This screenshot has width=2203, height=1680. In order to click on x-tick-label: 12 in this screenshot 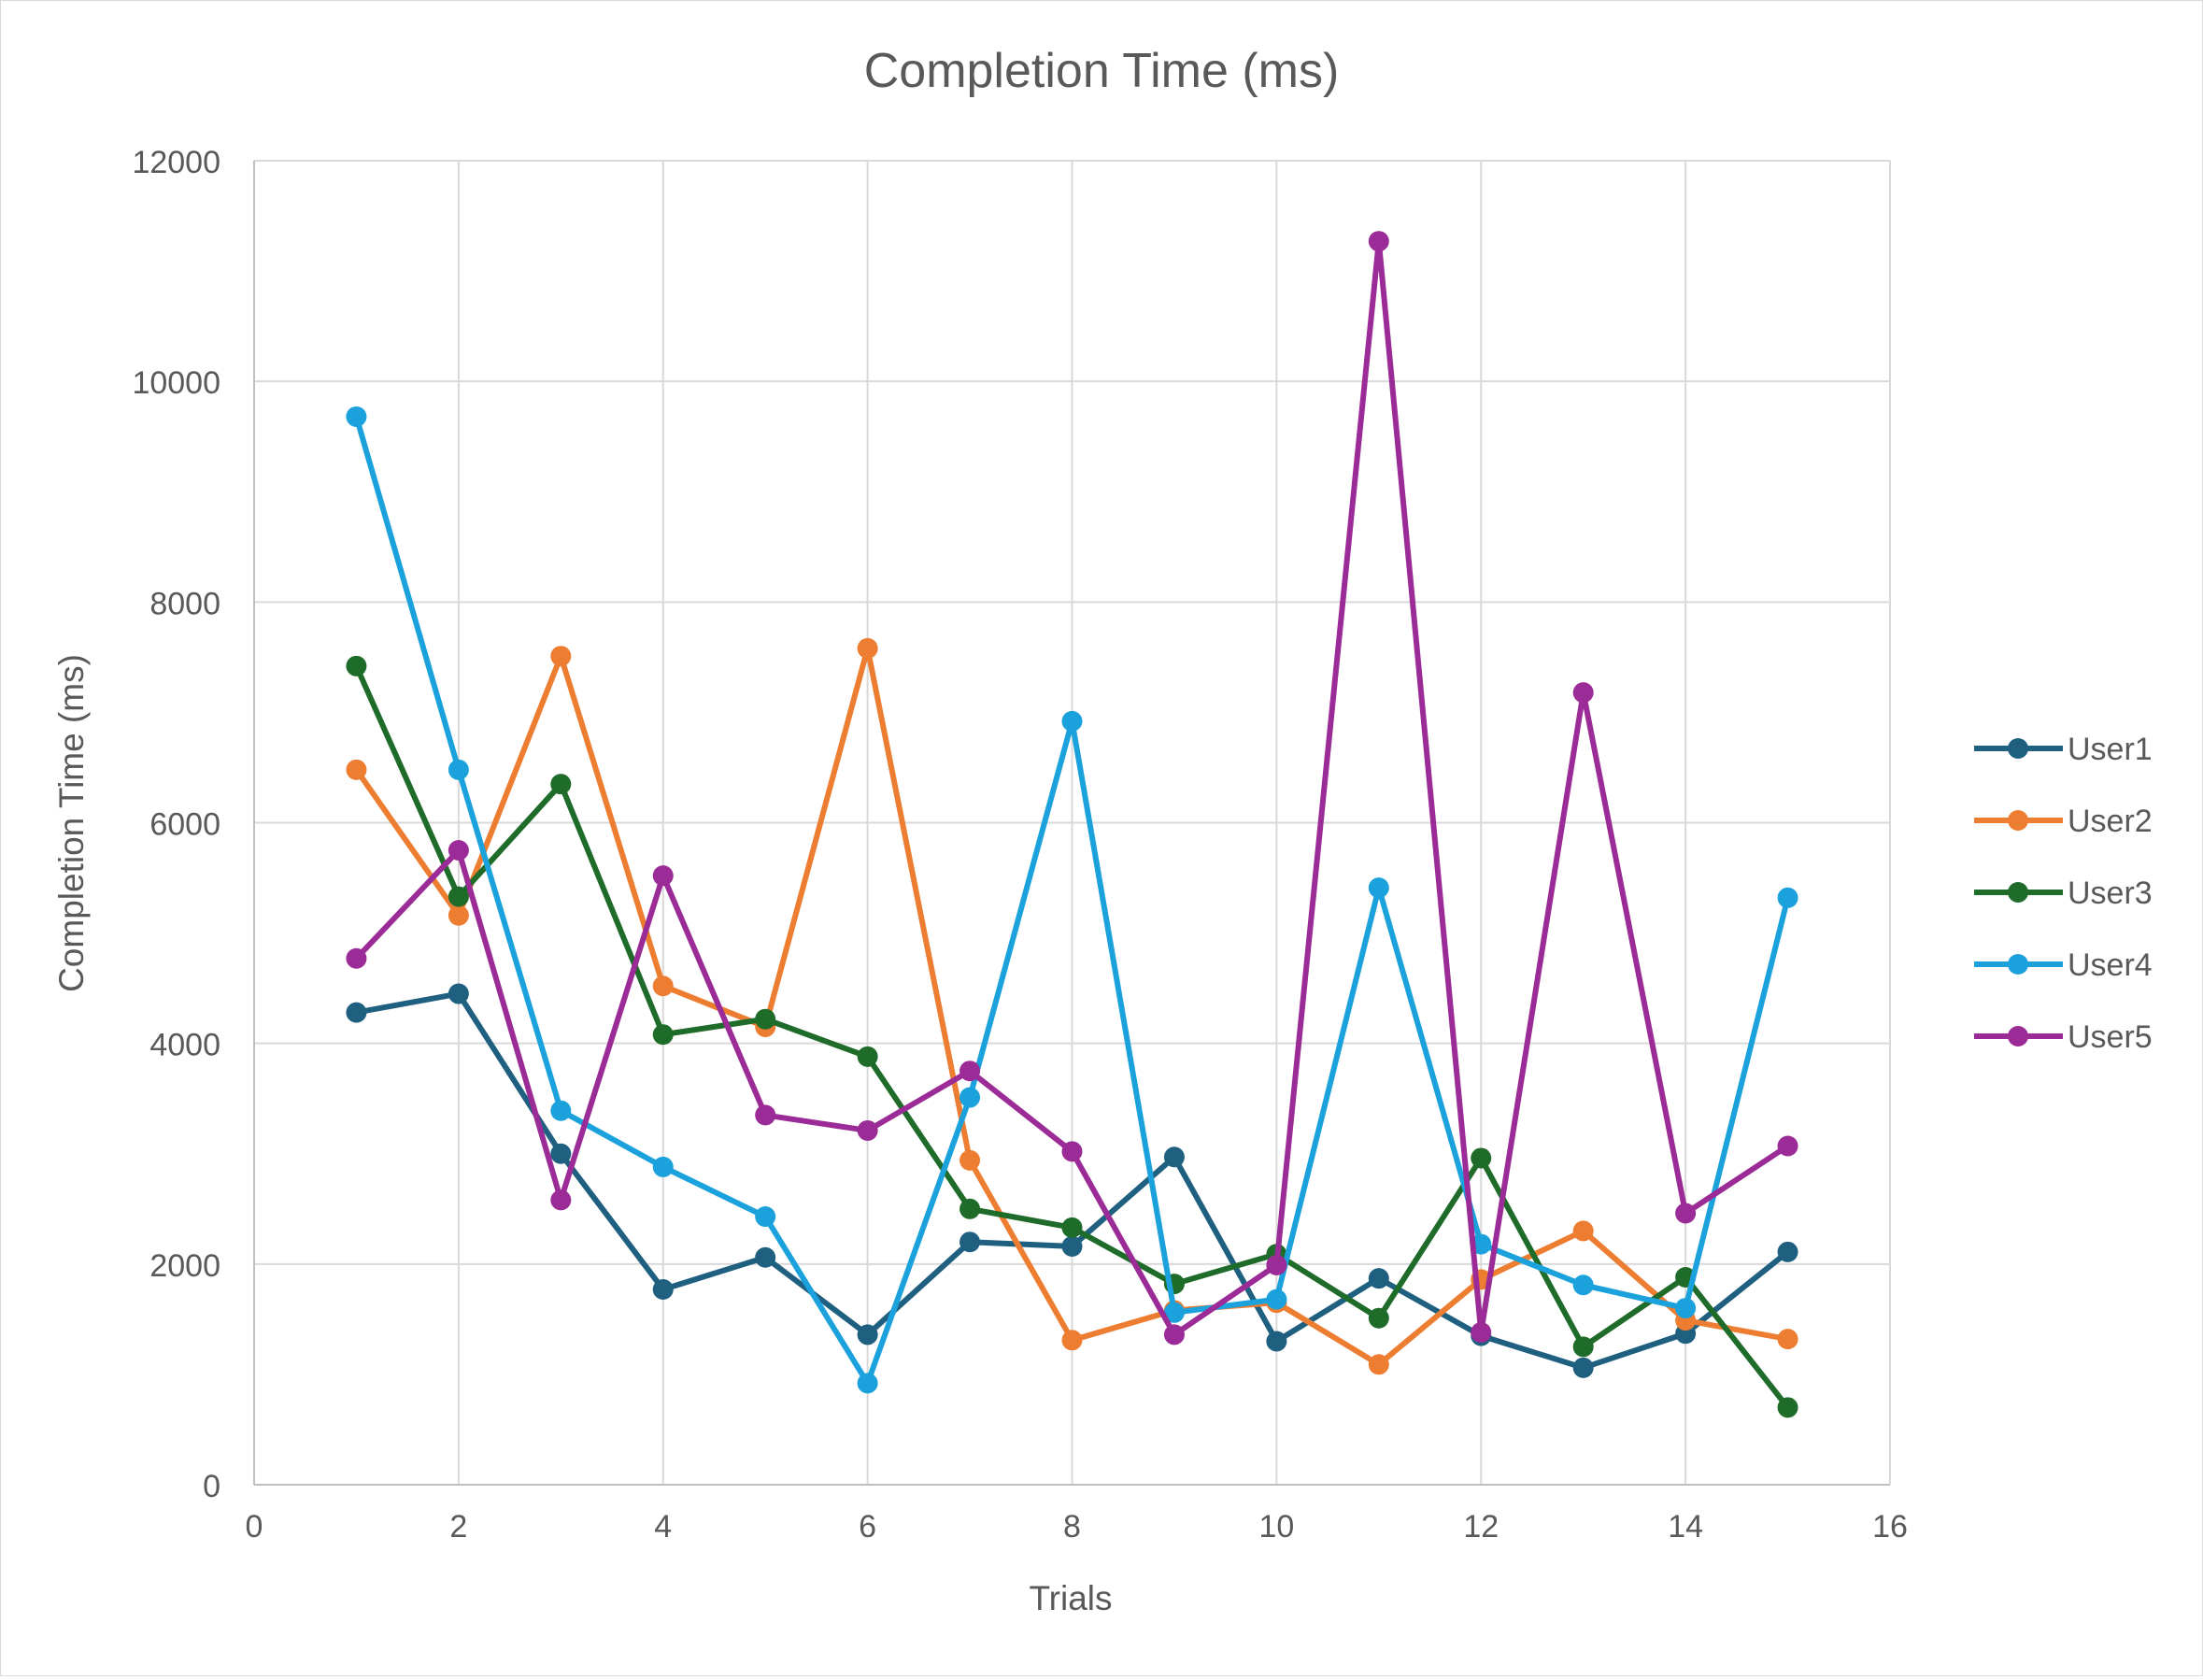, I will do `click(1481, 1527)`.